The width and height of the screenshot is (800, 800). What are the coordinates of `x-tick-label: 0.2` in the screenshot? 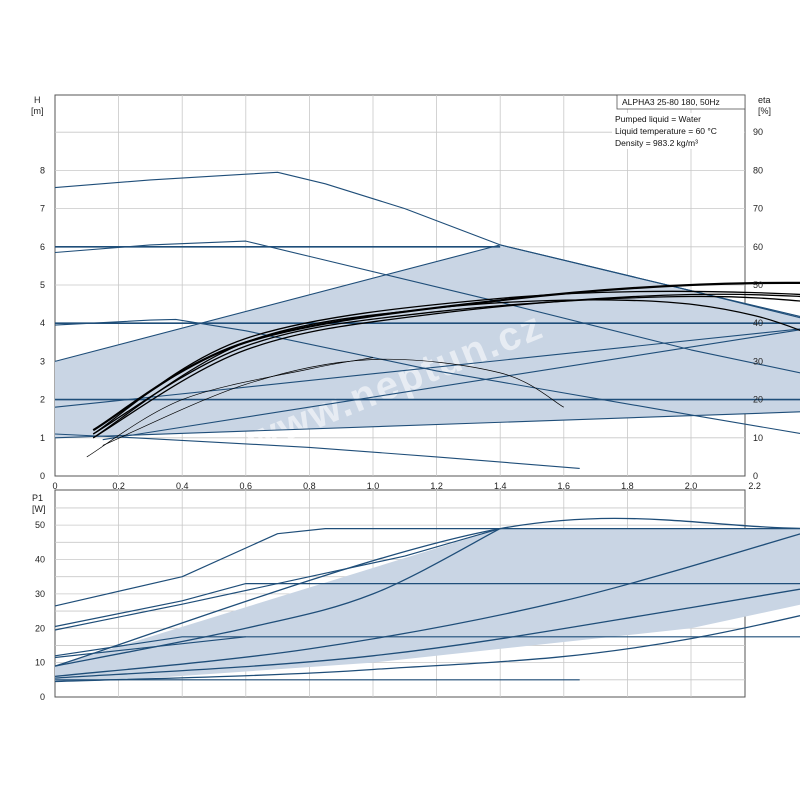 It's located at (118, 486).